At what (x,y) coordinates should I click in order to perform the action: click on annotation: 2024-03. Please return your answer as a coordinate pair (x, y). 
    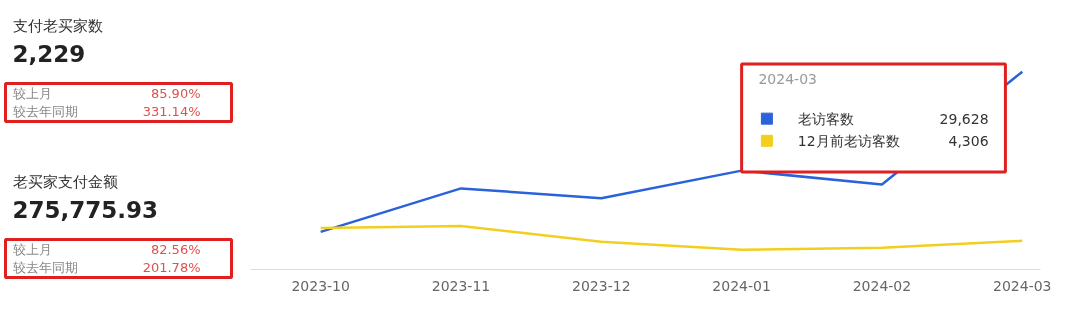
    Looking at the image, I should click on (787, 79).